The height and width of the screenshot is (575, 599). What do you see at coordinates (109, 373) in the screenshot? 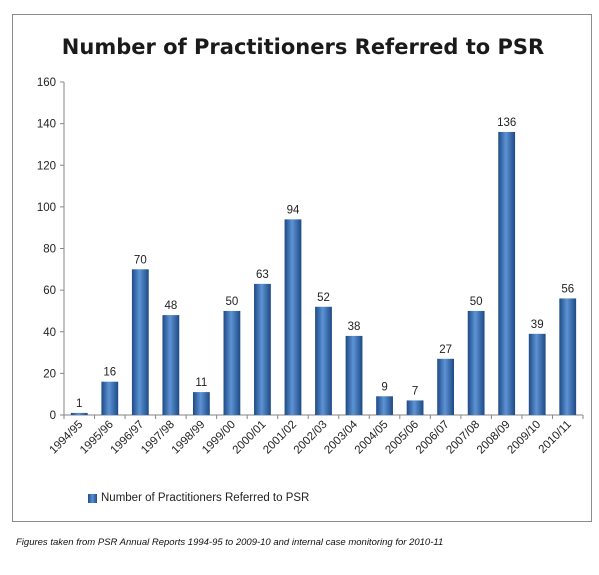
I see `data-label: 16` at bounding box center [109, 373].